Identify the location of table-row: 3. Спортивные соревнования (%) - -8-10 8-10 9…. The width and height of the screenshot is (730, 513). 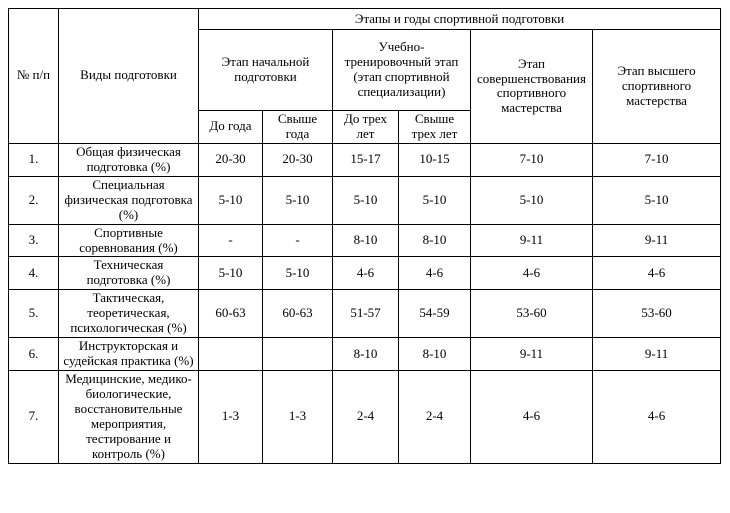
(365, 240).